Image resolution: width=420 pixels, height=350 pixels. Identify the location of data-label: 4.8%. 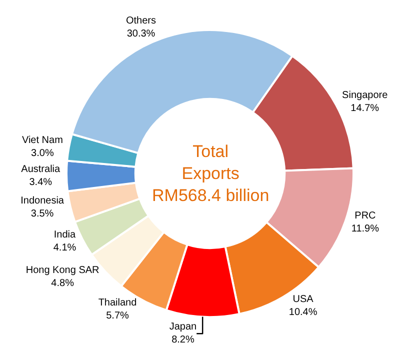
(62, 284).